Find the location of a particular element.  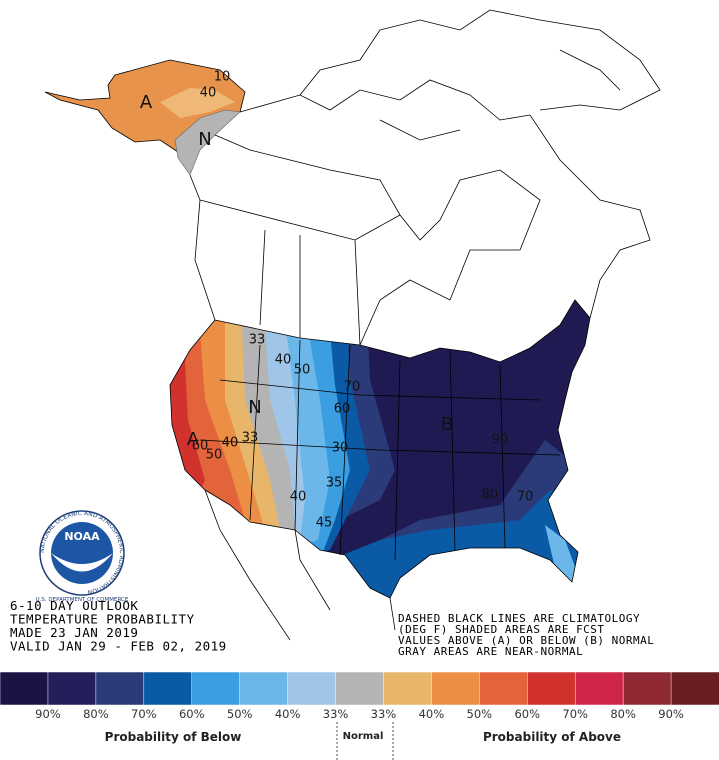

info-line: 6-10 DAY OUTLOOK is located at coordinates (74, 605).